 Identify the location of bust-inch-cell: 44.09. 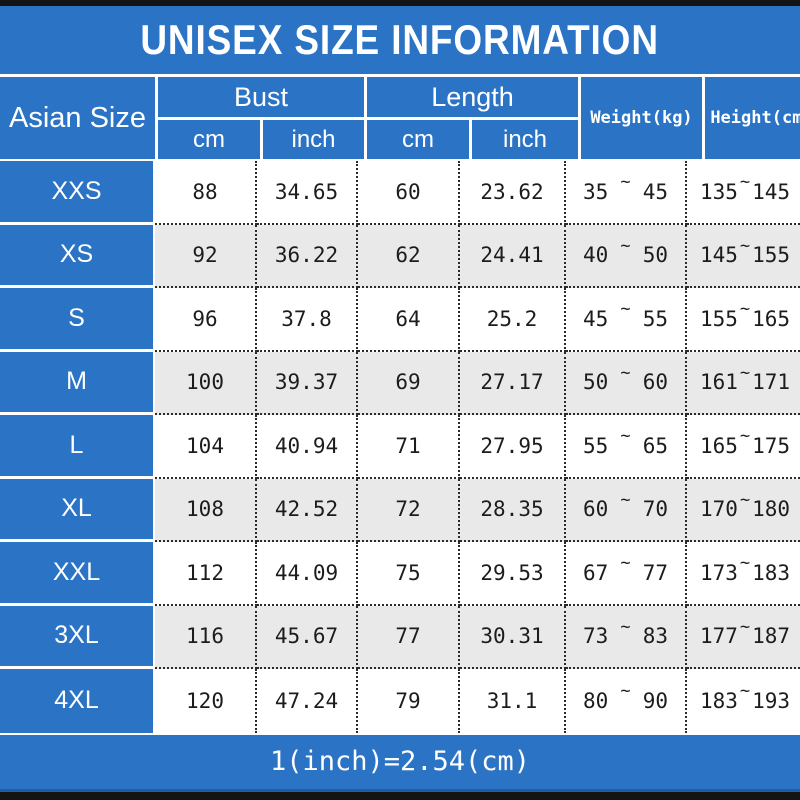
(307, 574).